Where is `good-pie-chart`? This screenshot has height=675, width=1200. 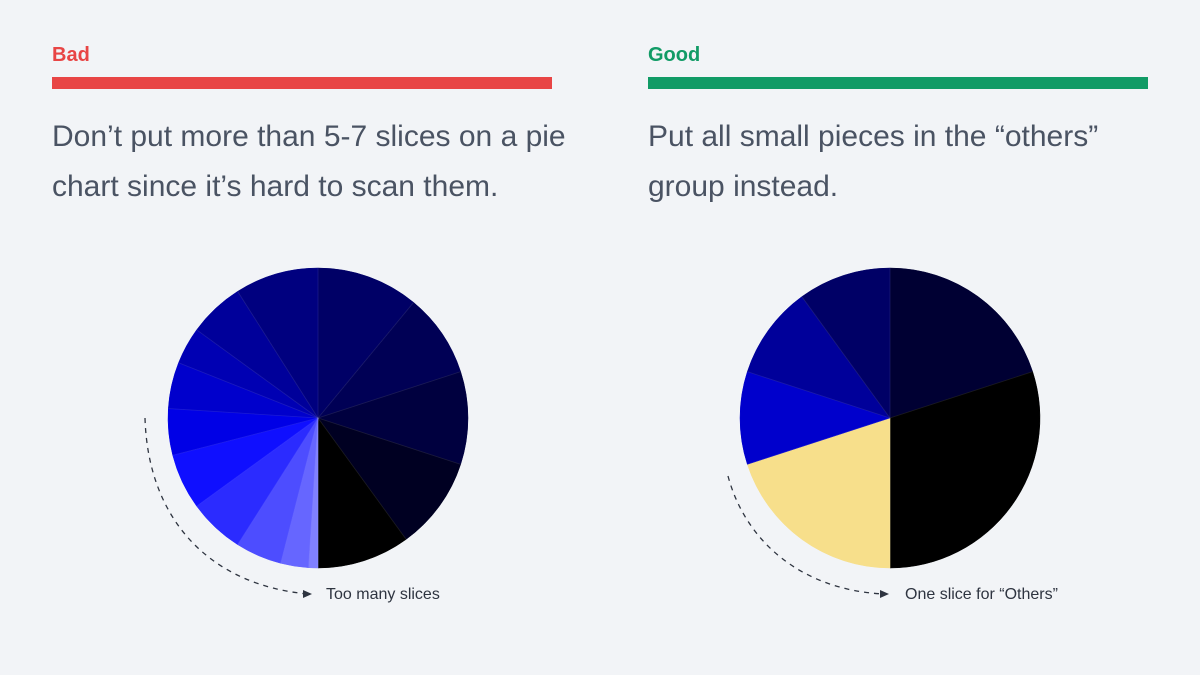 good-pie-chart is located at coordinates (890, 418).